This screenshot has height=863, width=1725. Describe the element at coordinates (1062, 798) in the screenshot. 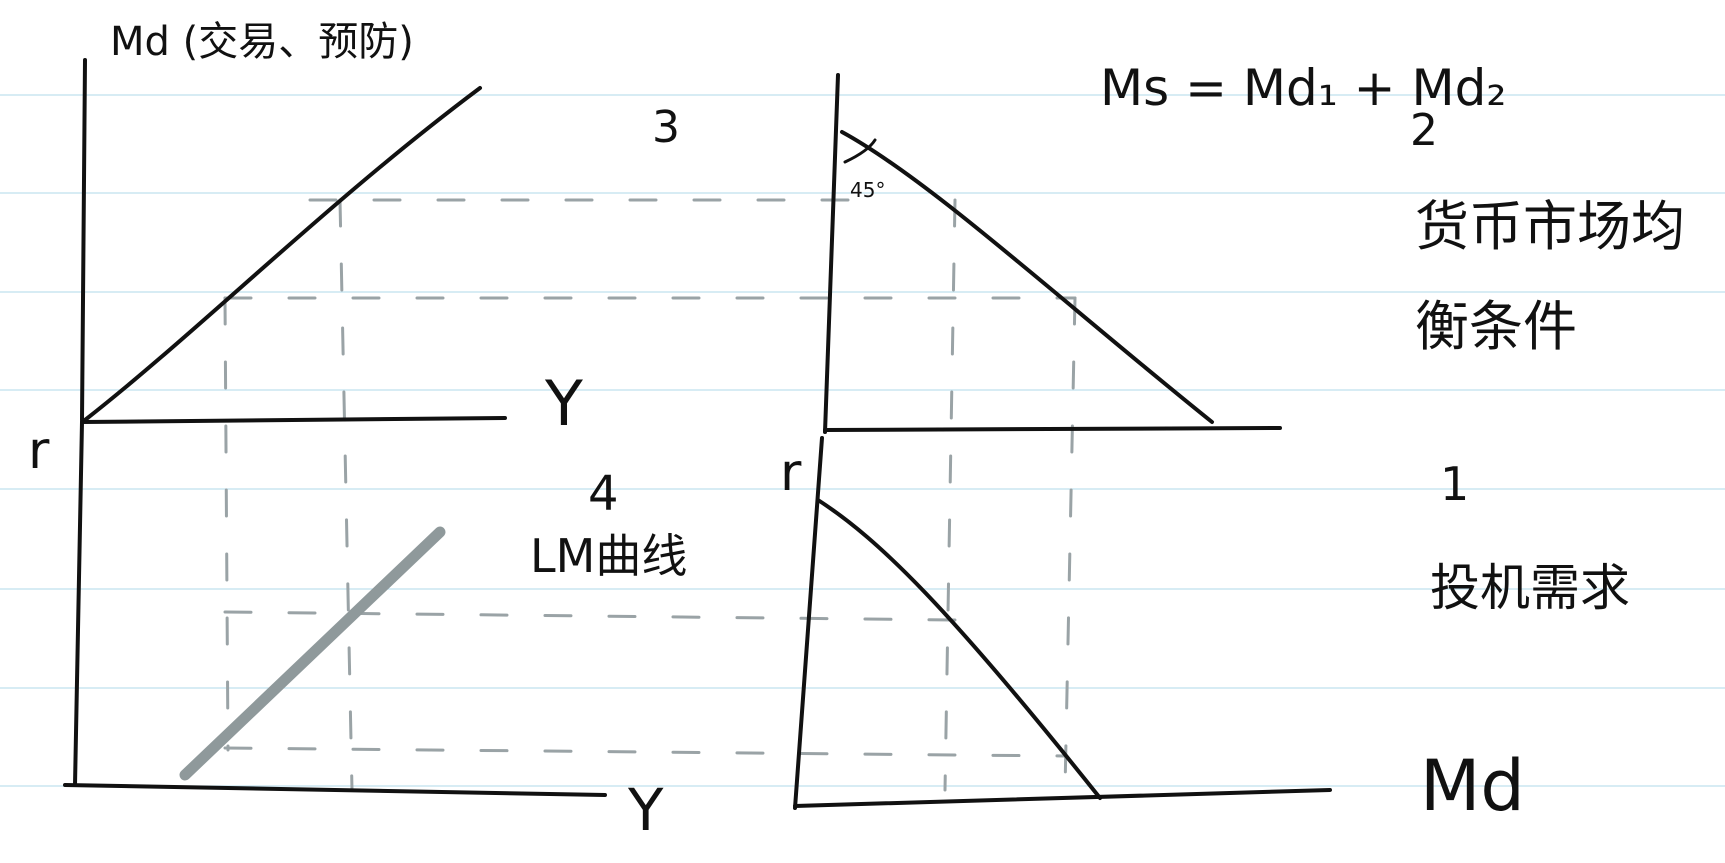

I see `q1-horizontal-axis` at that location.